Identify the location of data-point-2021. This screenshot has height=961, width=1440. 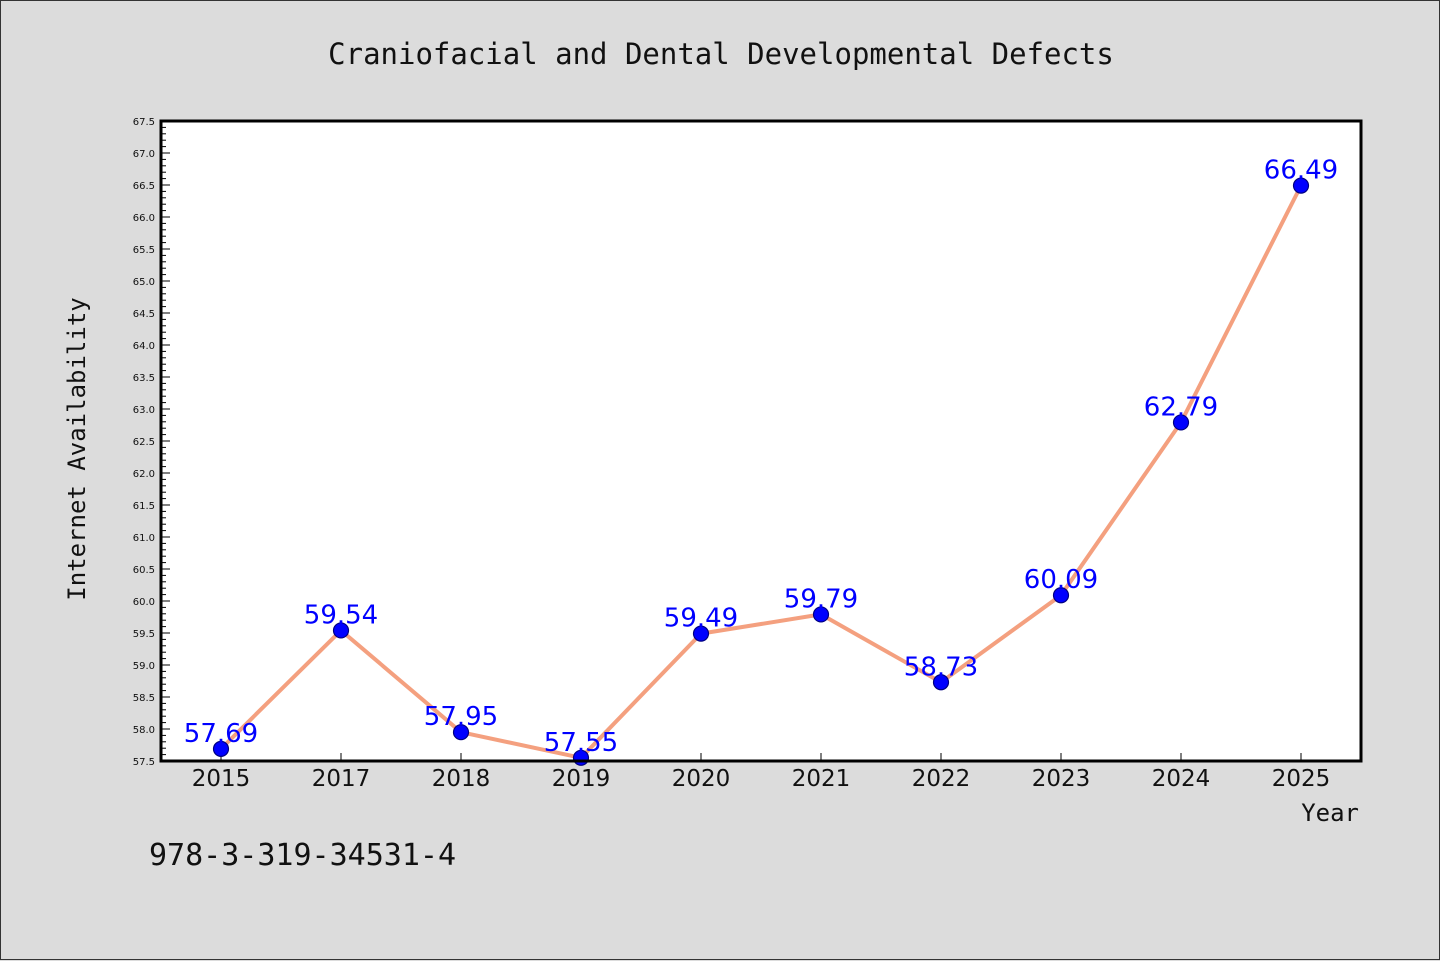
(821, 614).